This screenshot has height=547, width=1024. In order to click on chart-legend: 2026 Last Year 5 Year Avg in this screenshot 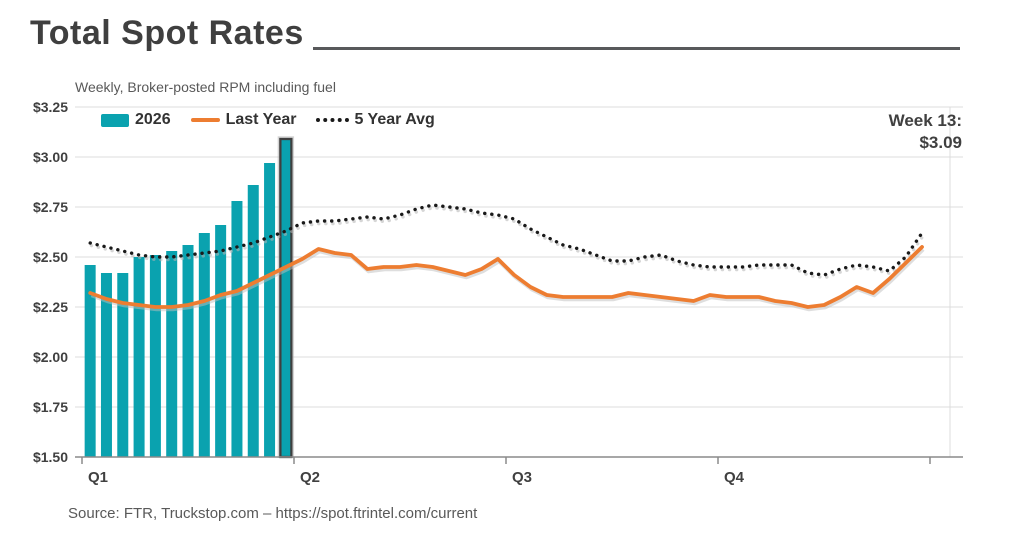, I will do `click(268, 120)`.